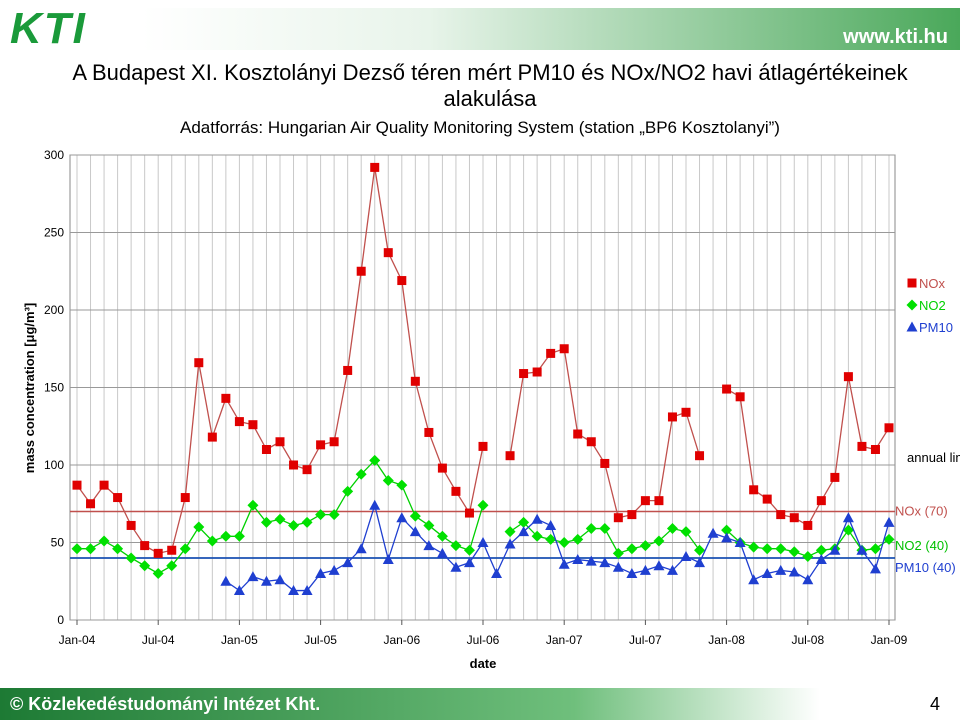 The image size is (960, 720). Describe the element at coordinates (58, 543) in the screenshot. I see `y-tick-label: 50` at that location.